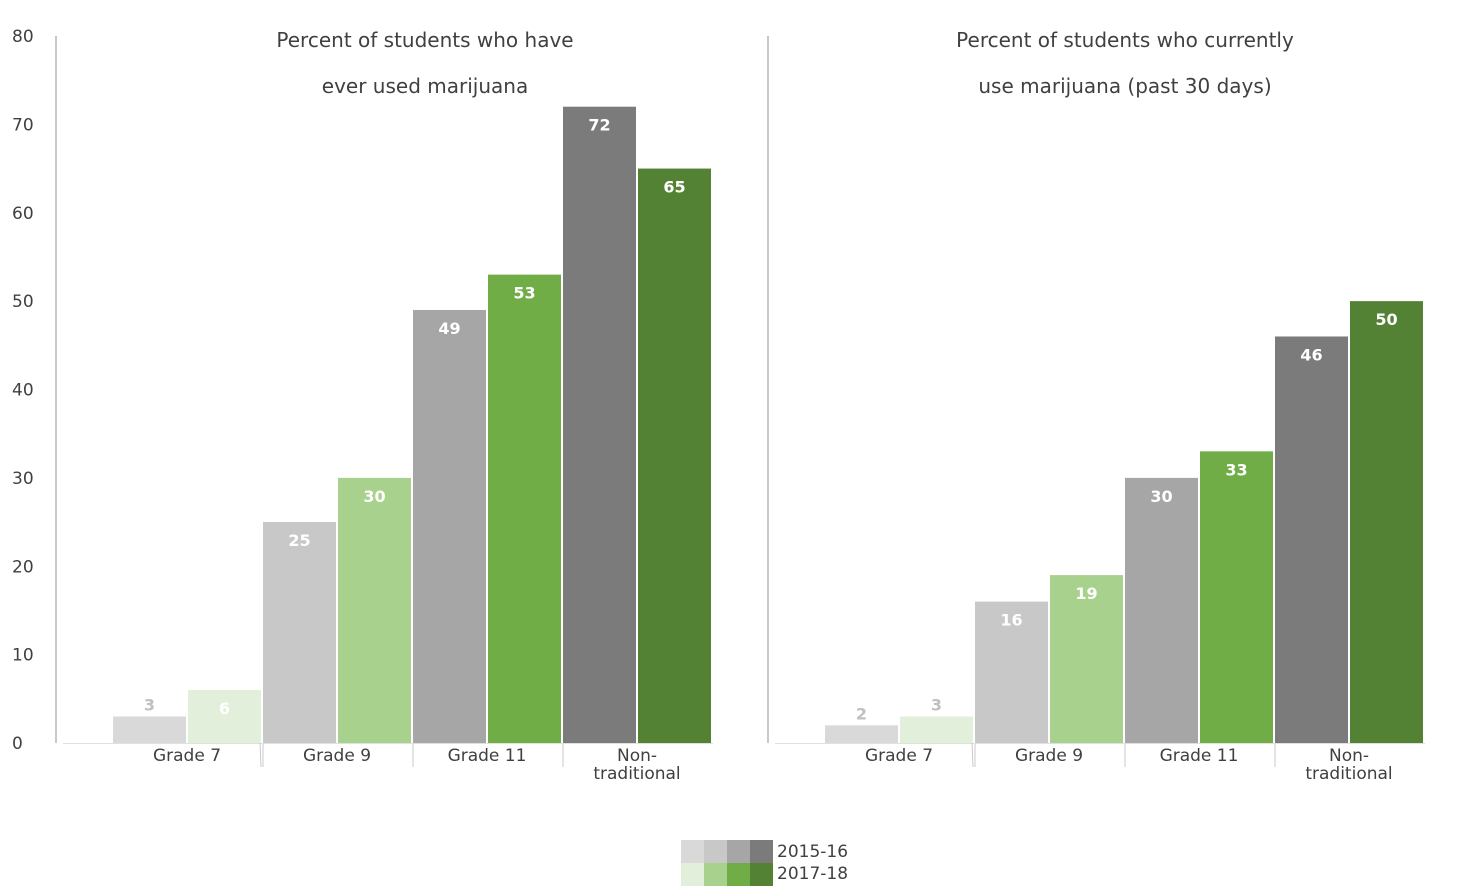 The image size is (1472, 887). I want to click on data-label: 53, so click(524, 293).